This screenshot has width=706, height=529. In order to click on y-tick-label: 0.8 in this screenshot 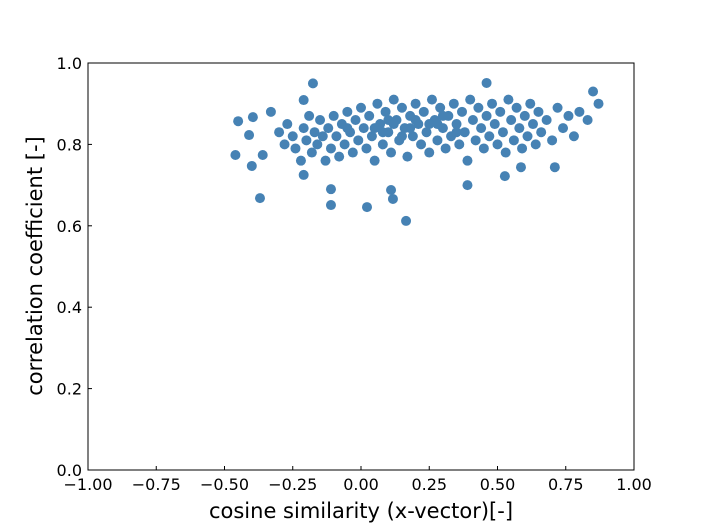, I will do `click(69, 144)`.